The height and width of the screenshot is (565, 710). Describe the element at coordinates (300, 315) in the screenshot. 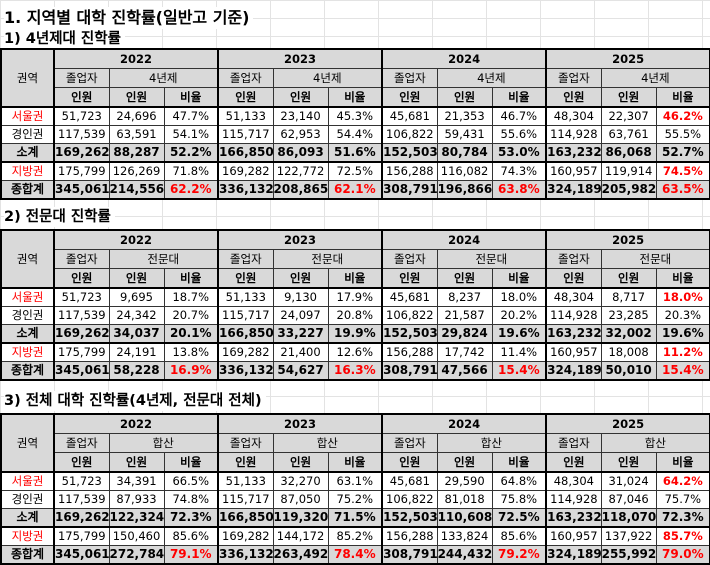

I see `enrolled-count: 24,097` at that location.